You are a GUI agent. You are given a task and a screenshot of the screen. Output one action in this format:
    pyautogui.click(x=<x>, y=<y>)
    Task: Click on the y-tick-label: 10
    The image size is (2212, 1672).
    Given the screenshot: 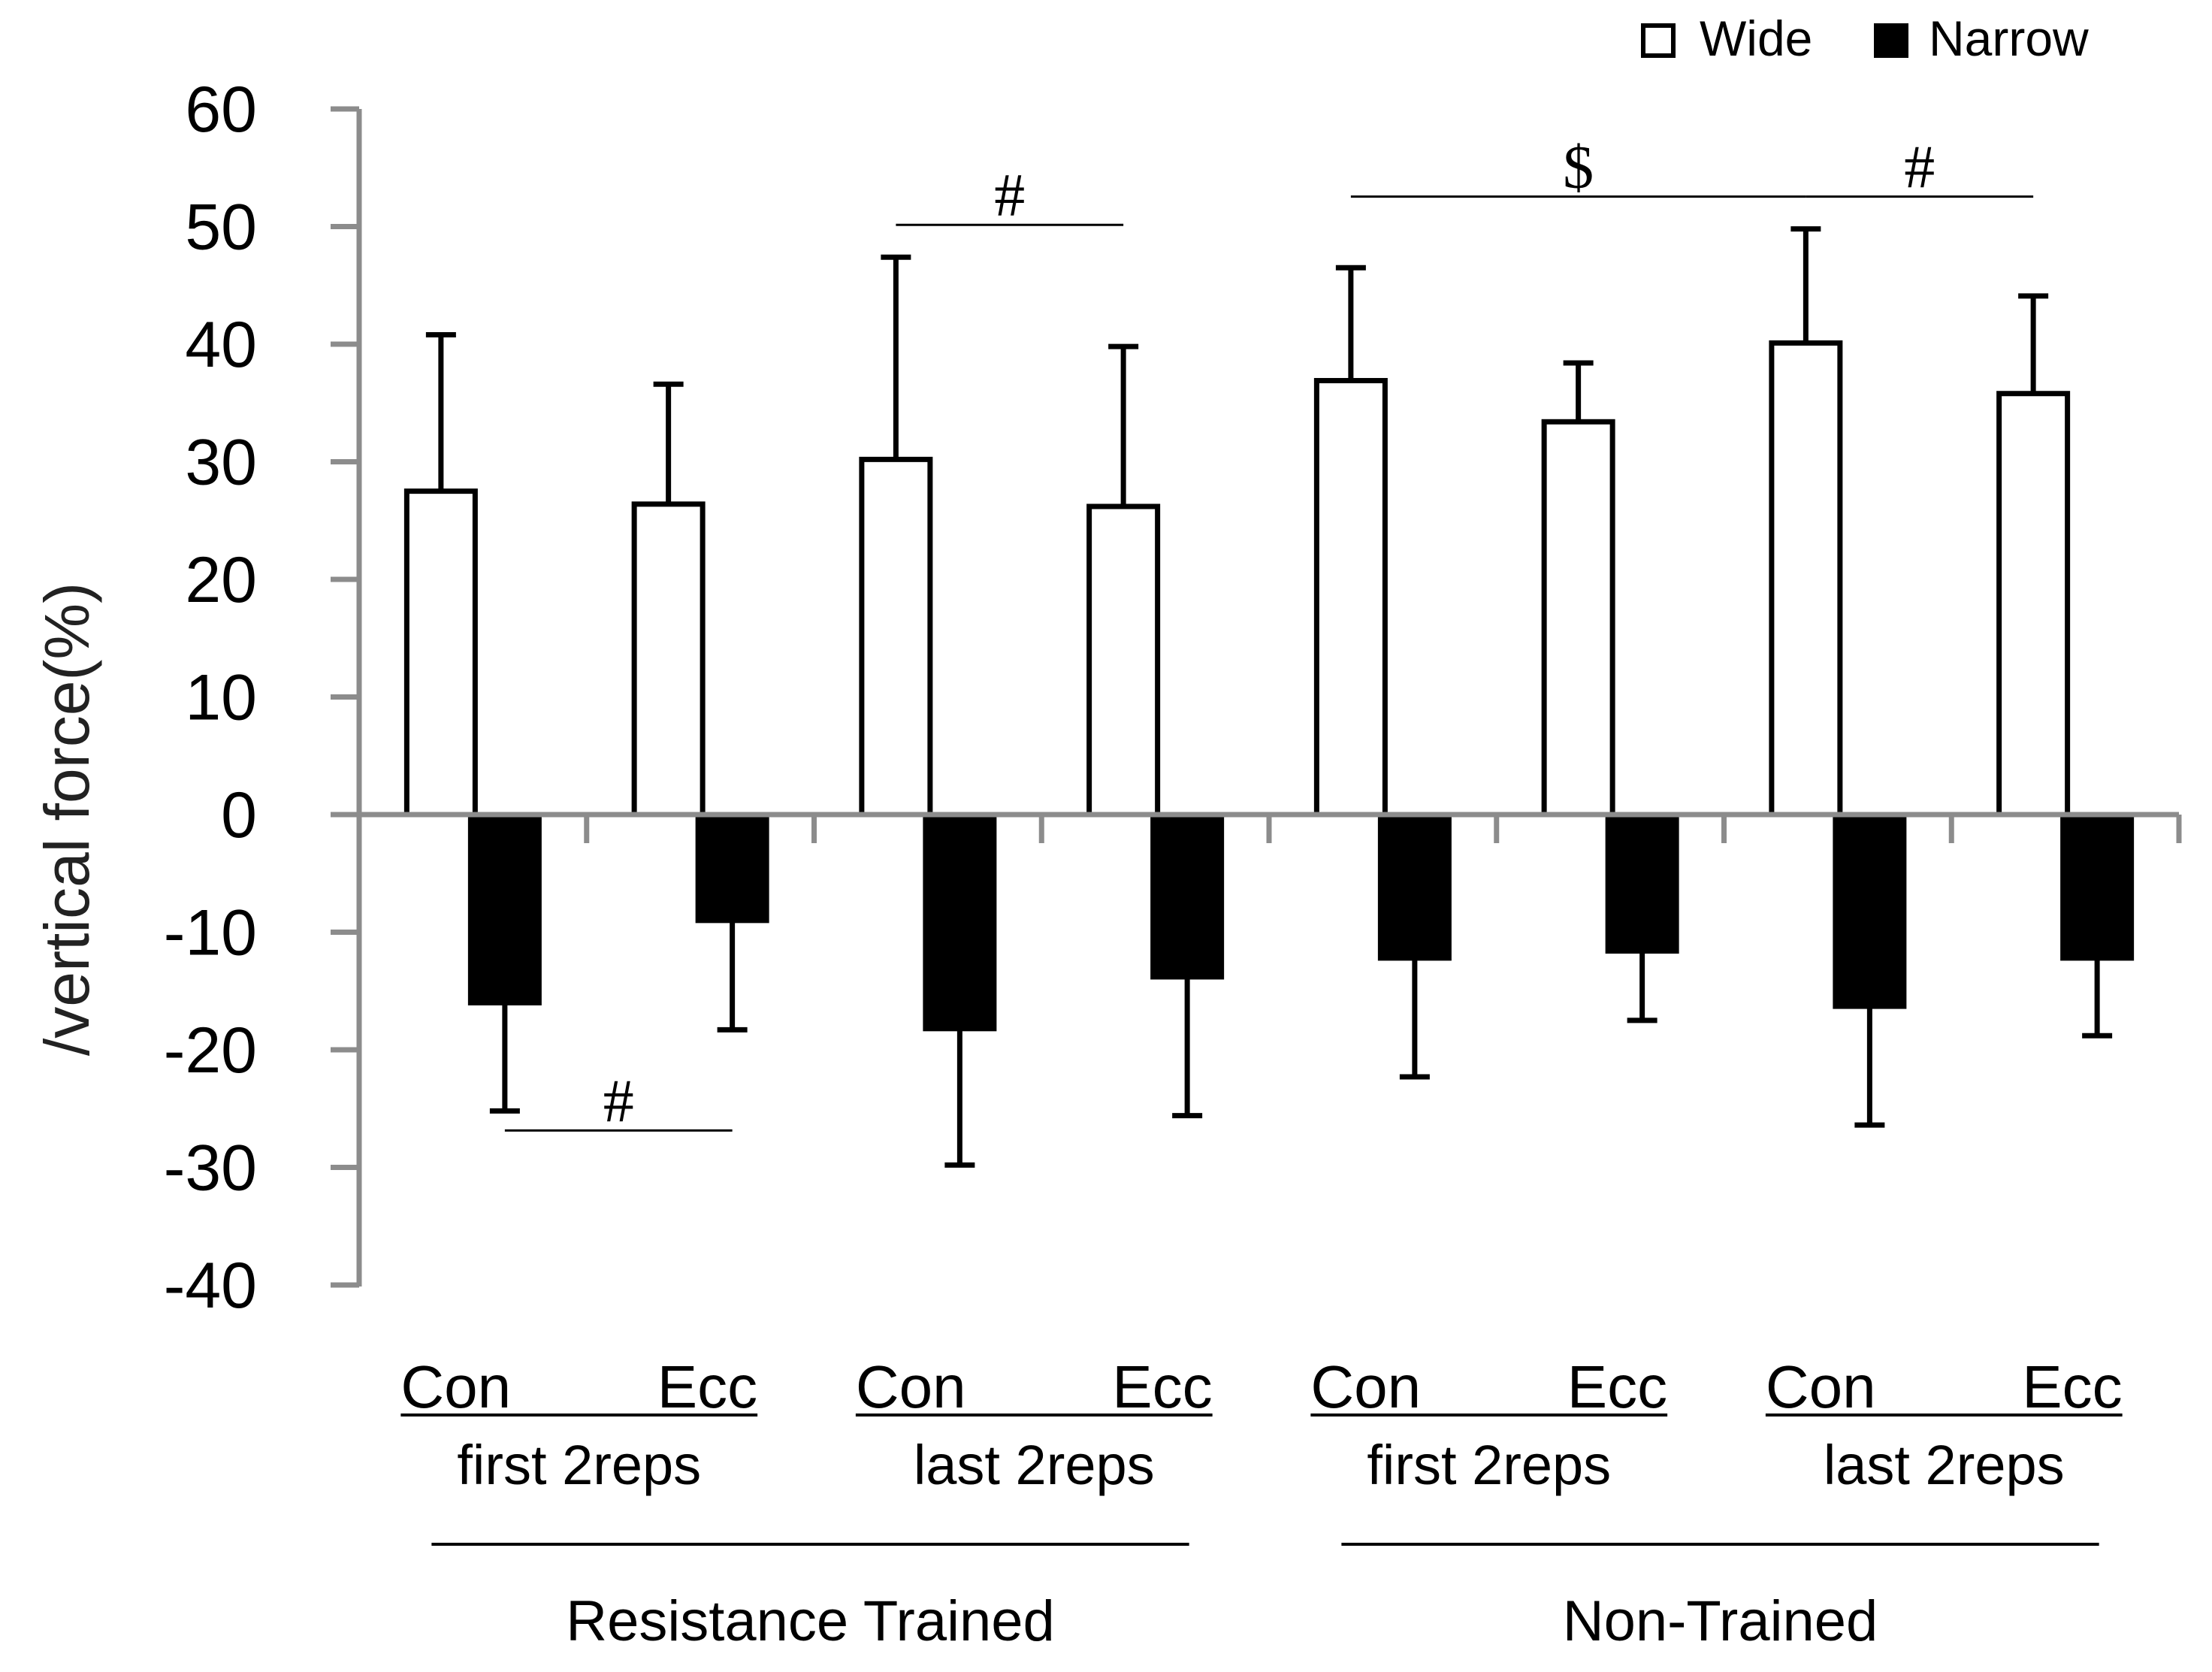 What is the action you would take?
    pyautogui.click(x=221, y=698)
    